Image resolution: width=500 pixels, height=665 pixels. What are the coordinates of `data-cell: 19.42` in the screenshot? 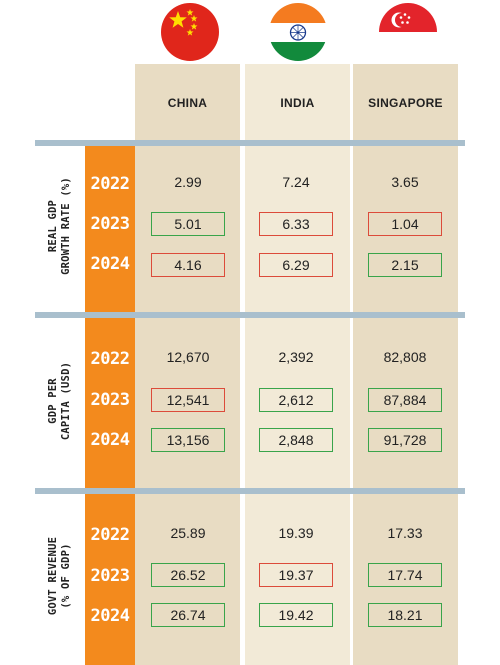 It's located at (296, 615).